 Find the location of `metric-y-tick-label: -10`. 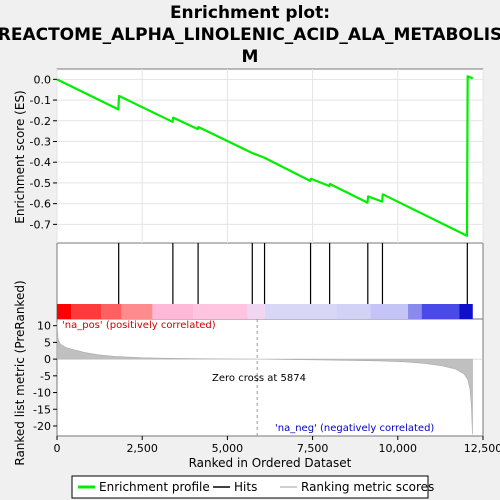

metric-y-tick-label: -10 is located at coordinates (42, 393).